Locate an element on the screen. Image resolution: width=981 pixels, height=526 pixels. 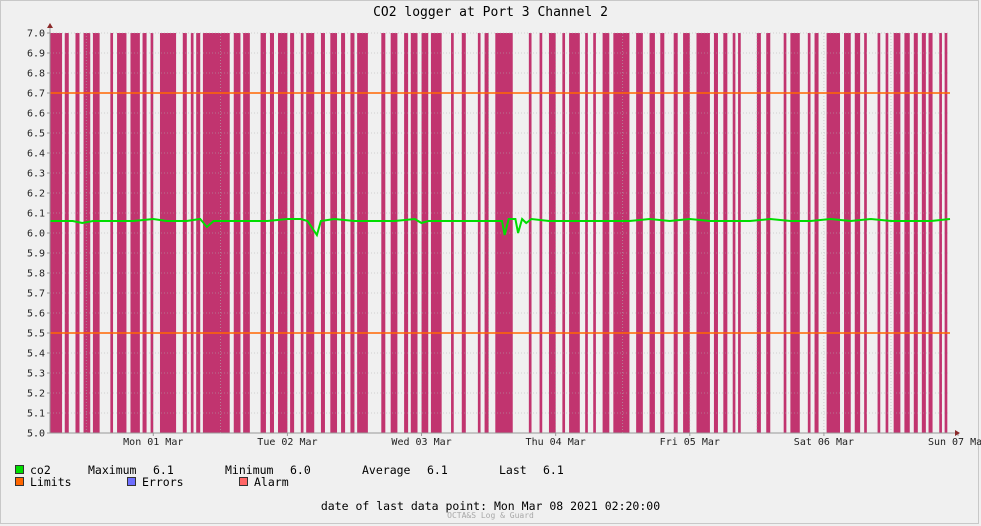
y-tick-label: 6.3 is located at coordinates (36, 174).